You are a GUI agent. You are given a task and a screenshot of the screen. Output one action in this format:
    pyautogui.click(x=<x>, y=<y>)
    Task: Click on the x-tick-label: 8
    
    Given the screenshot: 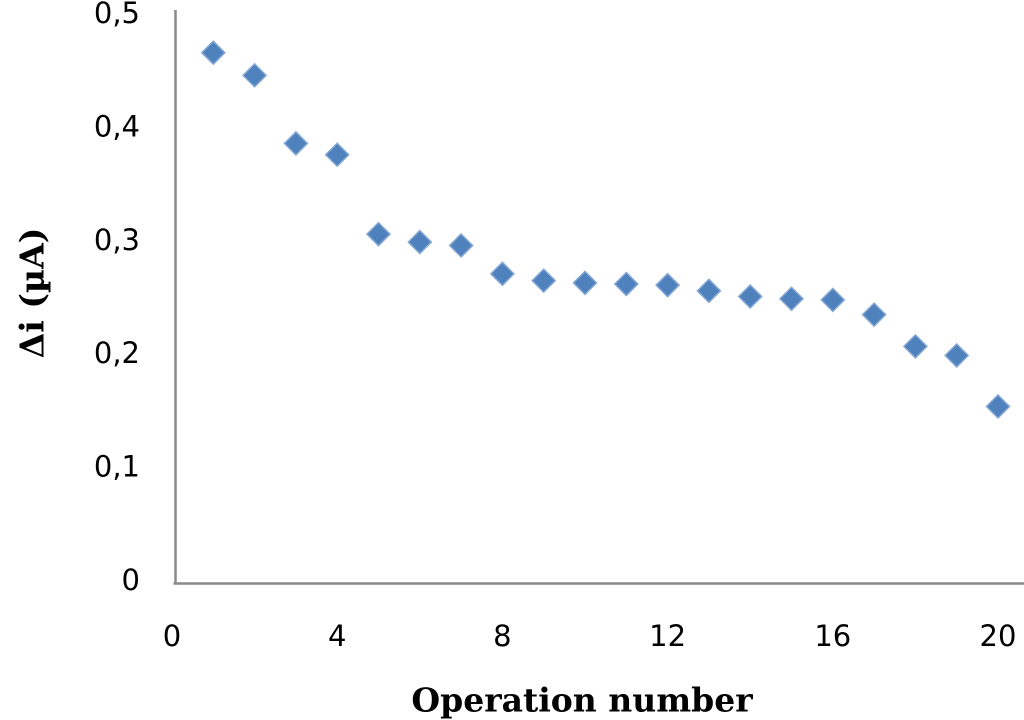 What is the action you would take?
    pyautogui.click(x=502, y=636)
    